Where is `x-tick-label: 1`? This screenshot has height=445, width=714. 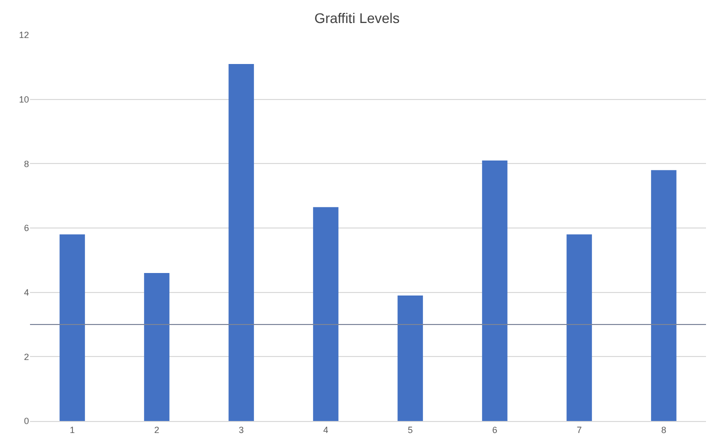
x-tick-label: 1 is located at coordinates (72, 429).